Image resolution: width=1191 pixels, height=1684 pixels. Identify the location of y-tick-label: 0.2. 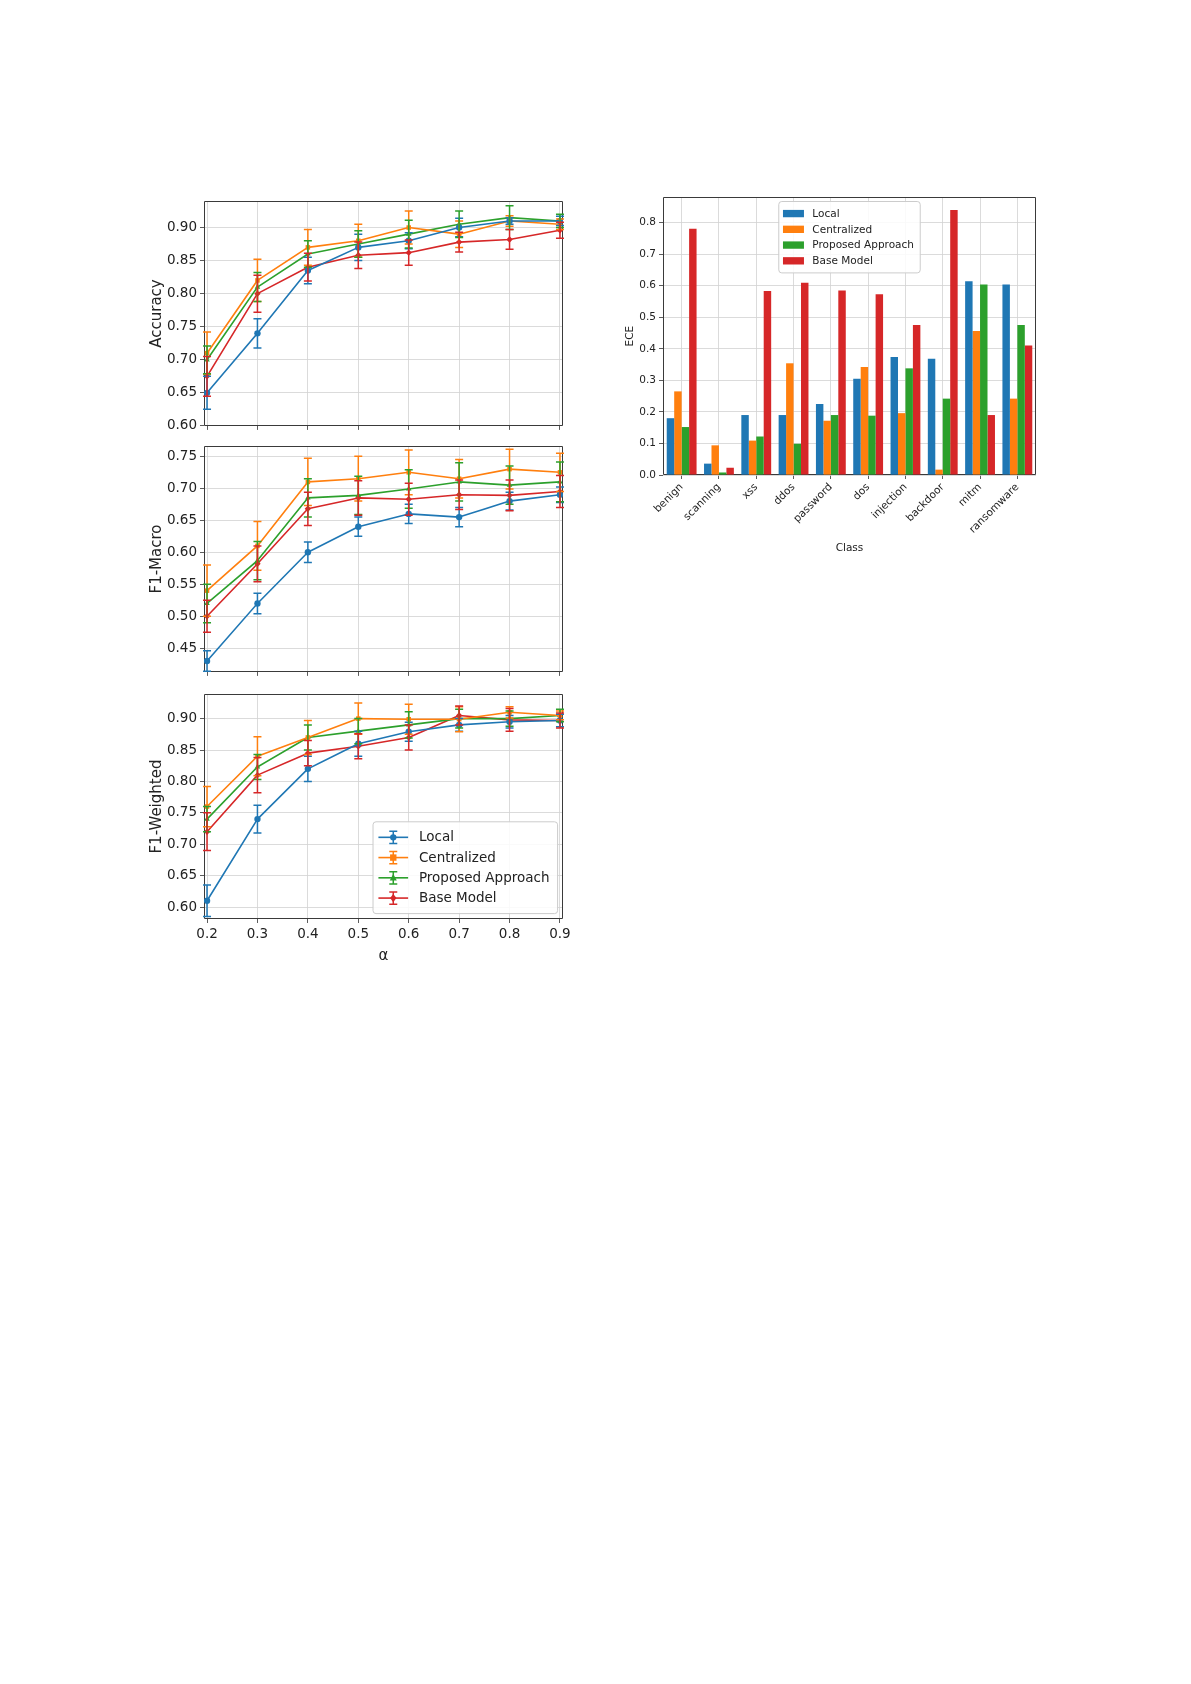
(647, 410).